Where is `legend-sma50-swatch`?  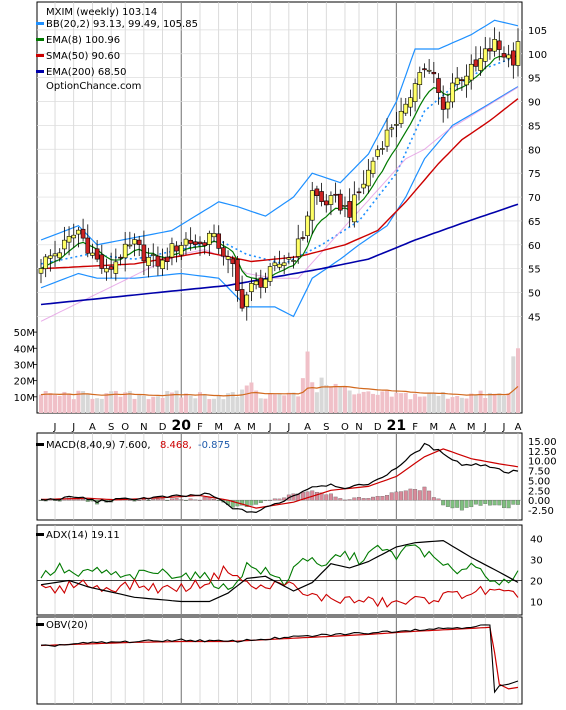 legend-sma50-swatch is located at coordinates (40, 55).